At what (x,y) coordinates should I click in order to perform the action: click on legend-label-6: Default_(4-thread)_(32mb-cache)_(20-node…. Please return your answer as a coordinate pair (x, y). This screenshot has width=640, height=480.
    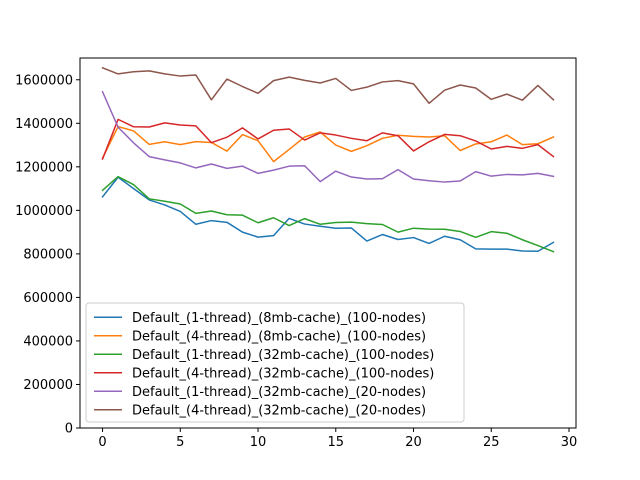
    Looking at the image, I should click on (279, 410).